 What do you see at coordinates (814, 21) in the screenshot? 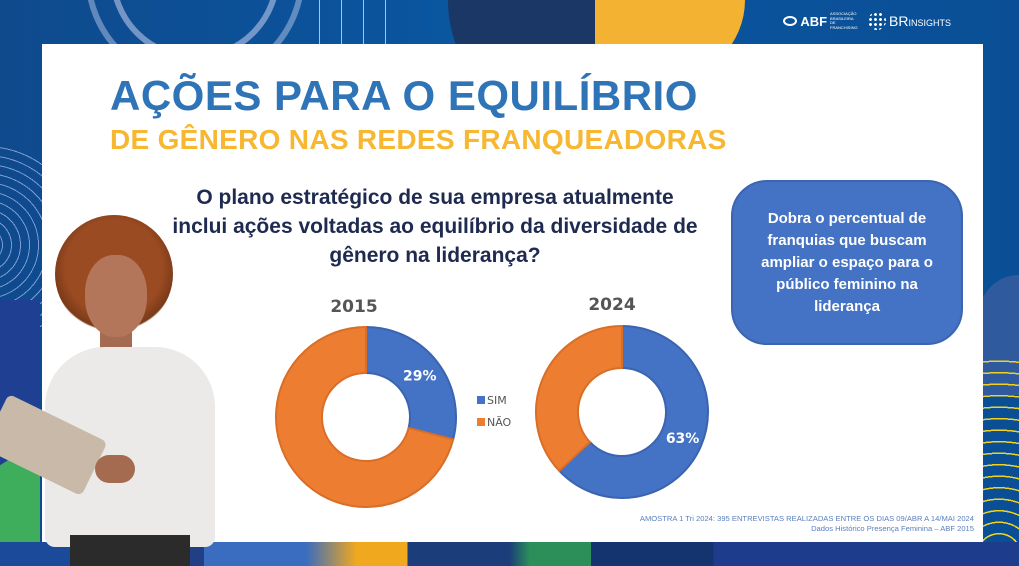
I see `abf-logo-text: ABF` at bounding box center [814, 21].